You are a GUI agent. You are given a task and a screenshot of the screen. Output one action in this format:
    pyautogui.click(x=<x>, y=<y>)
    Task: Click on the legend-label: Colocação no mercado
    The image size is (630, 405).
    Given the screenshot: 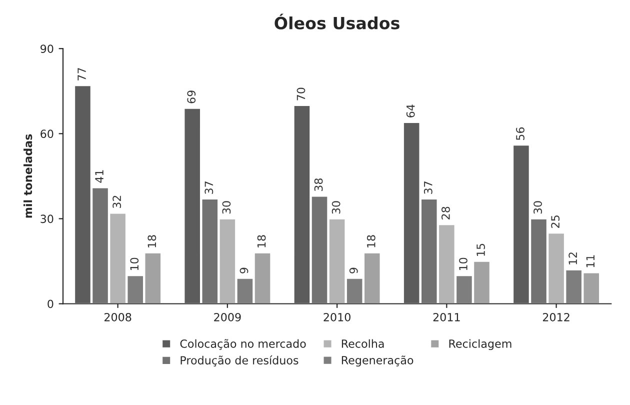 What is the action you would take?
    pyautogui.click(x=243, y=344)
    